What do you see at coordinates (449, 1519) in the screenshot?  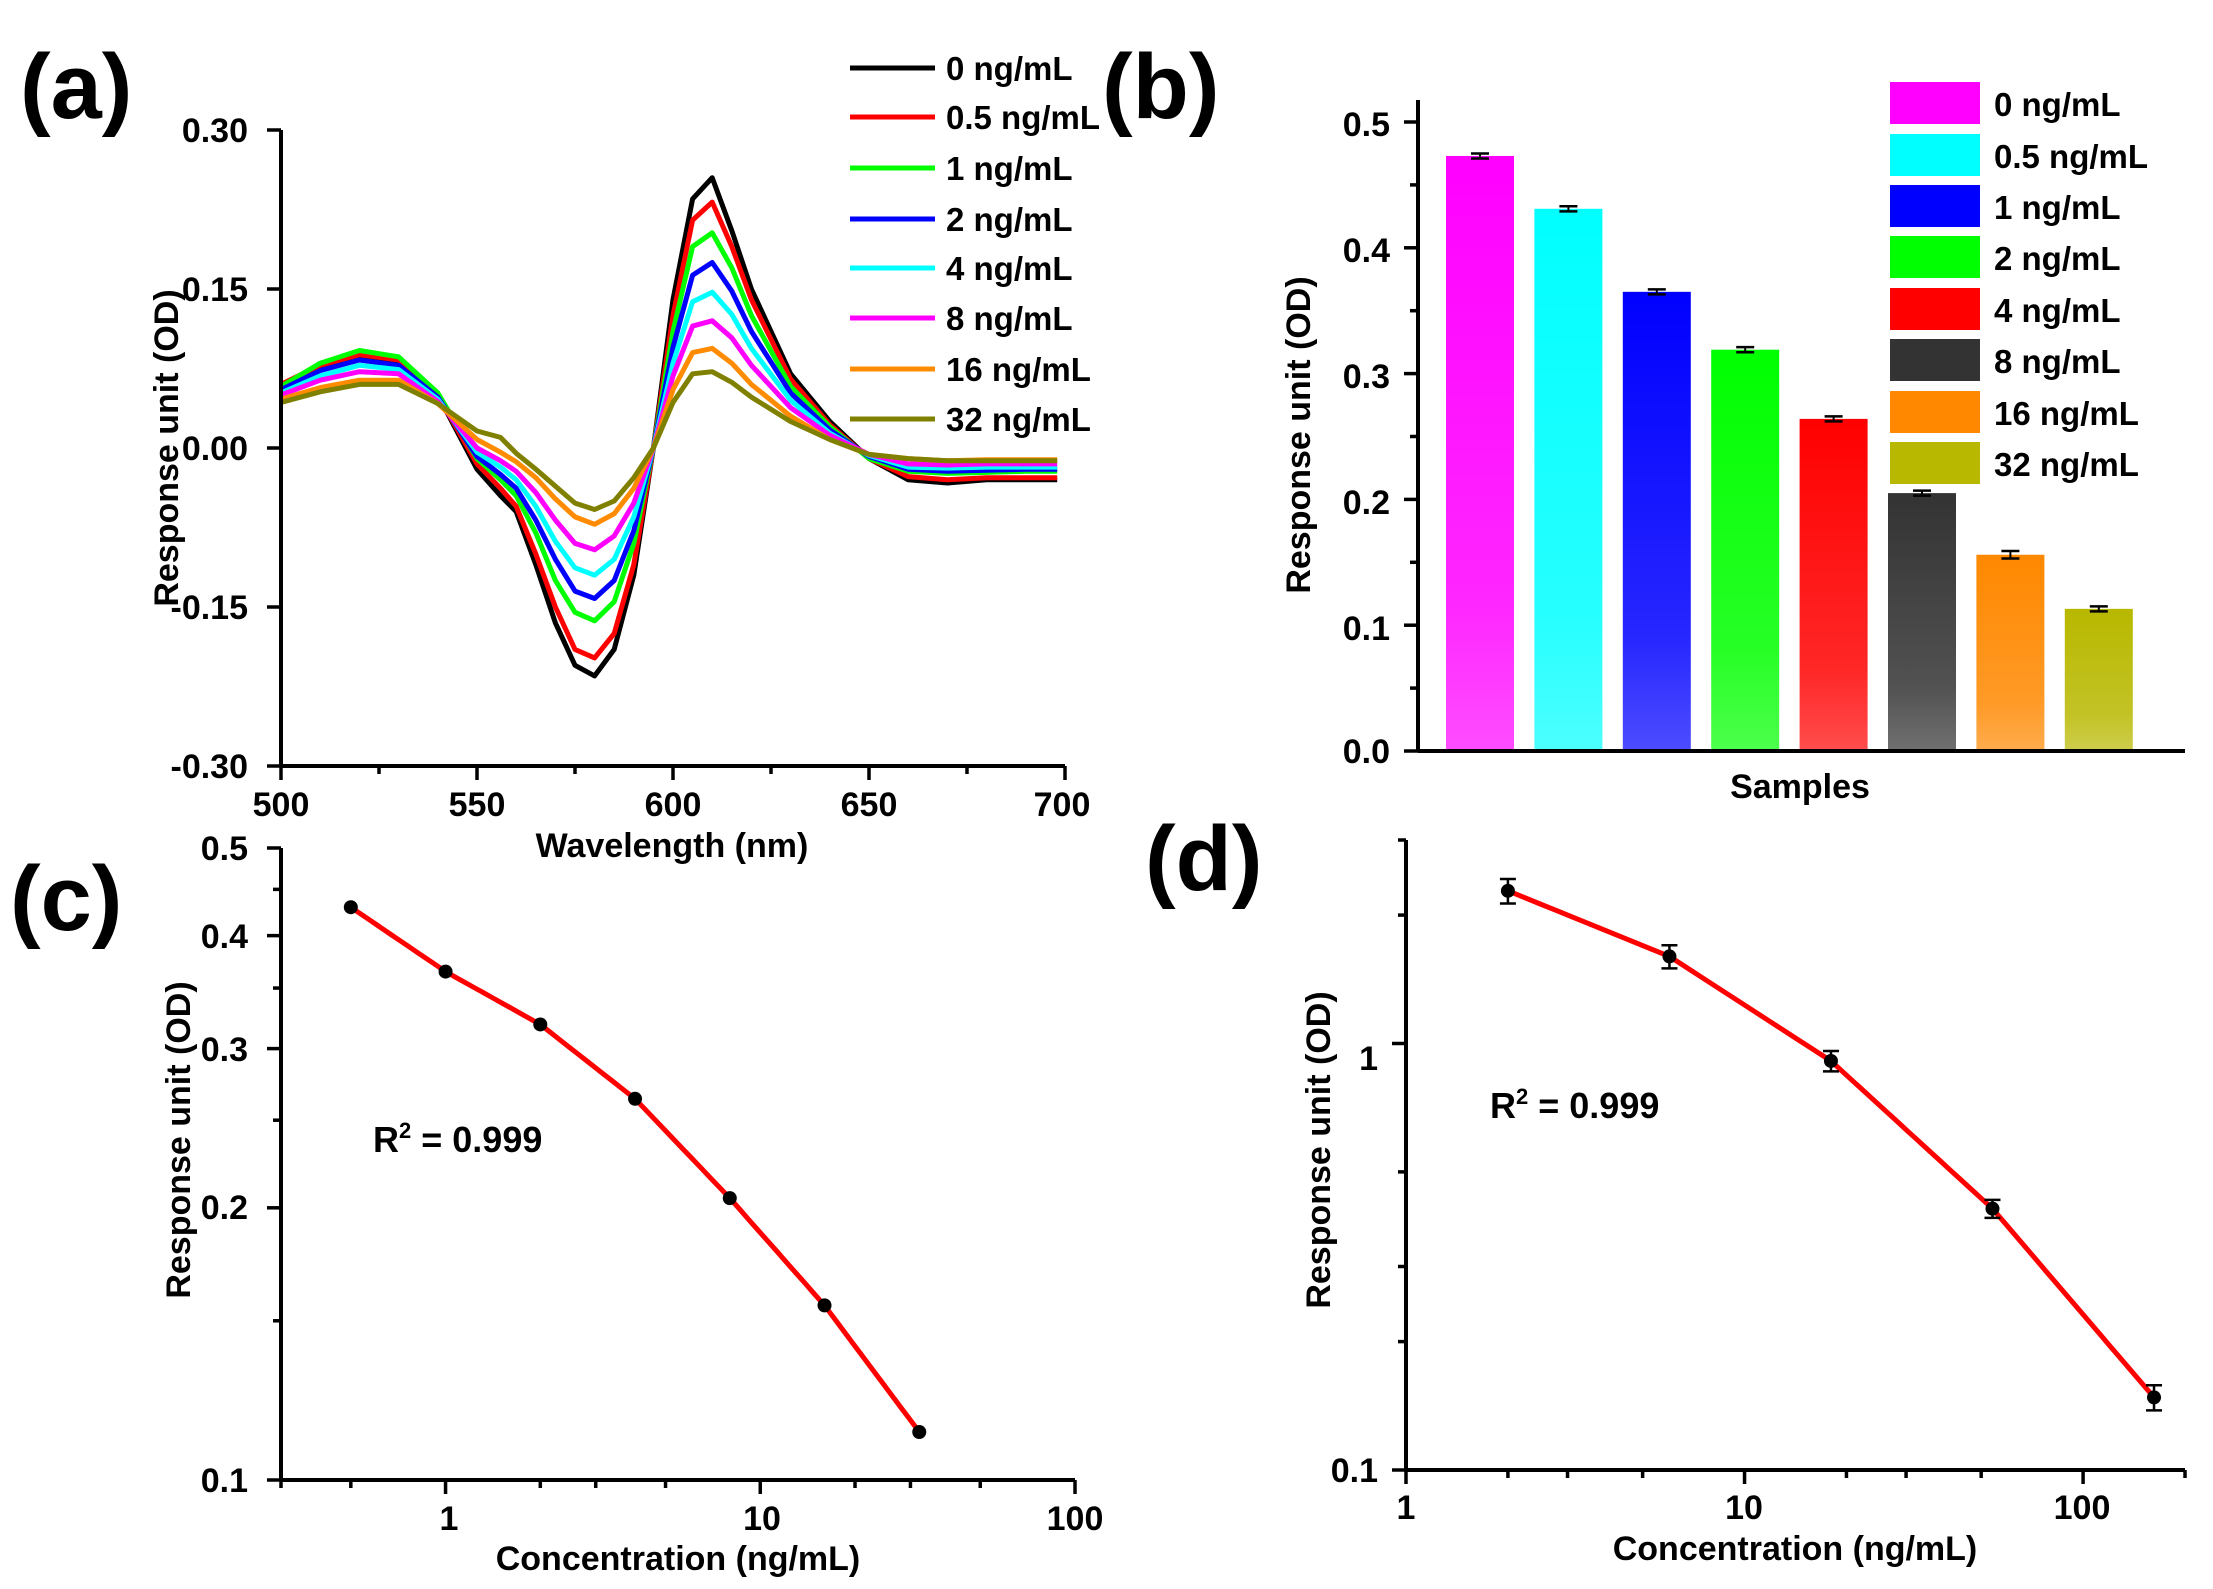 I see `c-xtick-label: 1` at bounding box center [449, 1519].